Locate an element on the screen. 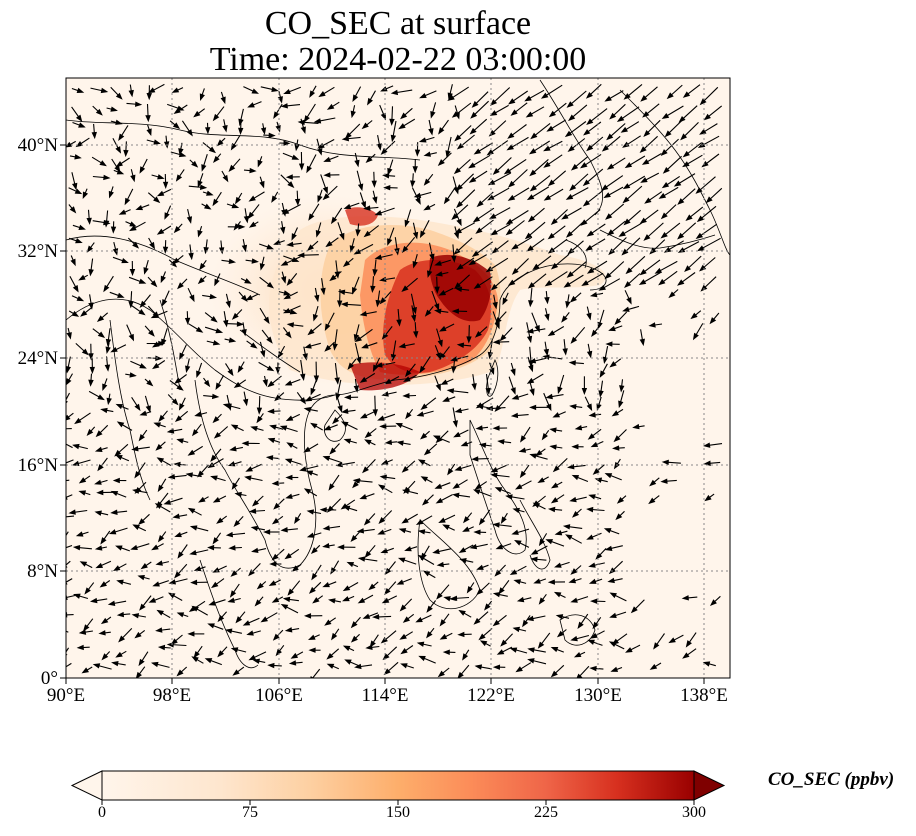  colorbar-tick-label: 225 is located at coordinates (546, 812).